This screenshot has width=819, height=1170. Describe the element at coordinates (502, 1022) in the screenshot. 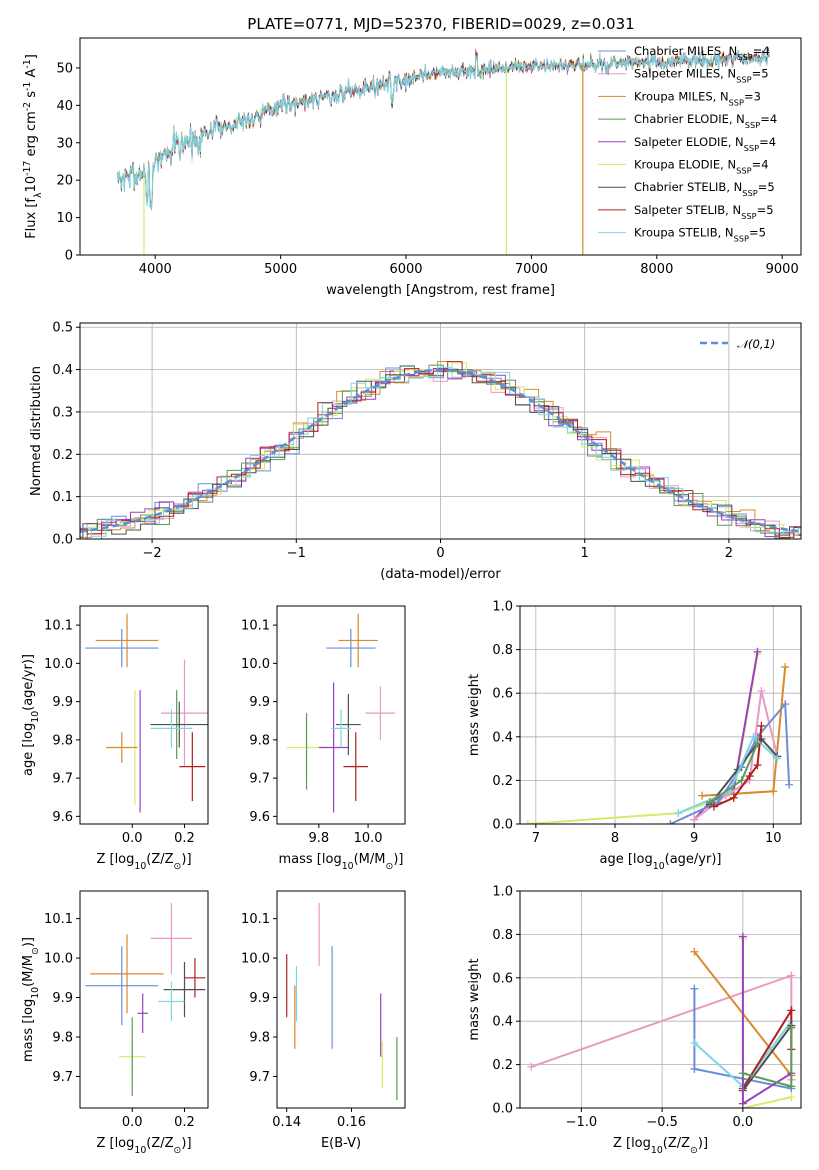

I see `weight_vs_Z-ytick-label-2: 0.4` at that location.